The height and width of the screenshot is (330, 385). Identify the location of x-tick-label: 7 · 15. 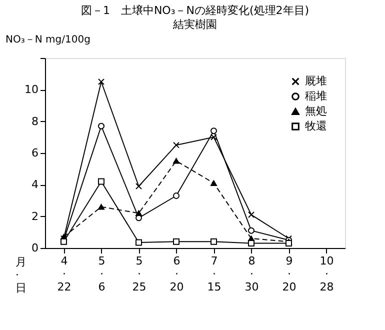
(214, 274).